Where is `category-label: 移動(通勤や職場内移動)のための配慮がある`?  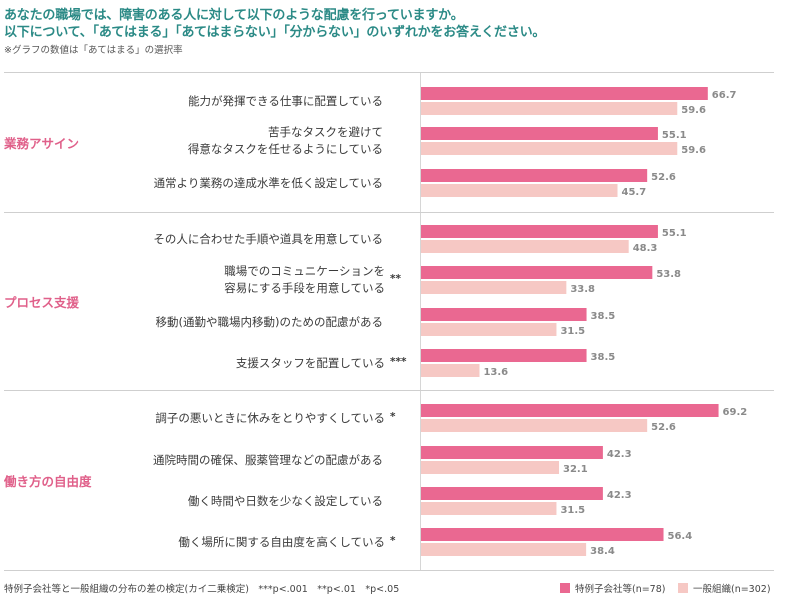 category-label: 移動(通勤や職場内移動)のための配慮がある is located at coordinates (269, 322).